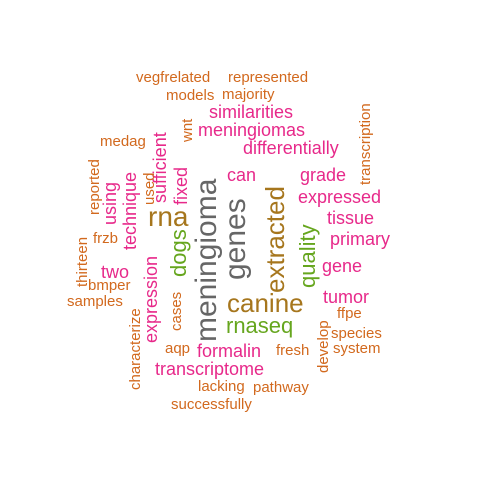  Describe the element at coordinates (178, 253) in the screenshot. I see `word-dogs: dogs` at that location.